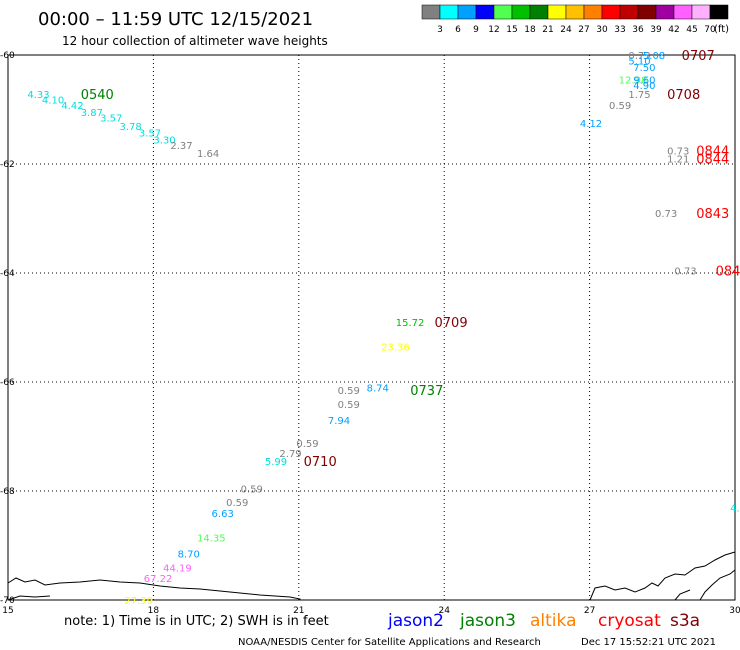  Describe the element at coordinates (7, 328) in the screenshot. I see `y-axis-ticks: -60 -62 -64 -66 -68 -70` at that location.